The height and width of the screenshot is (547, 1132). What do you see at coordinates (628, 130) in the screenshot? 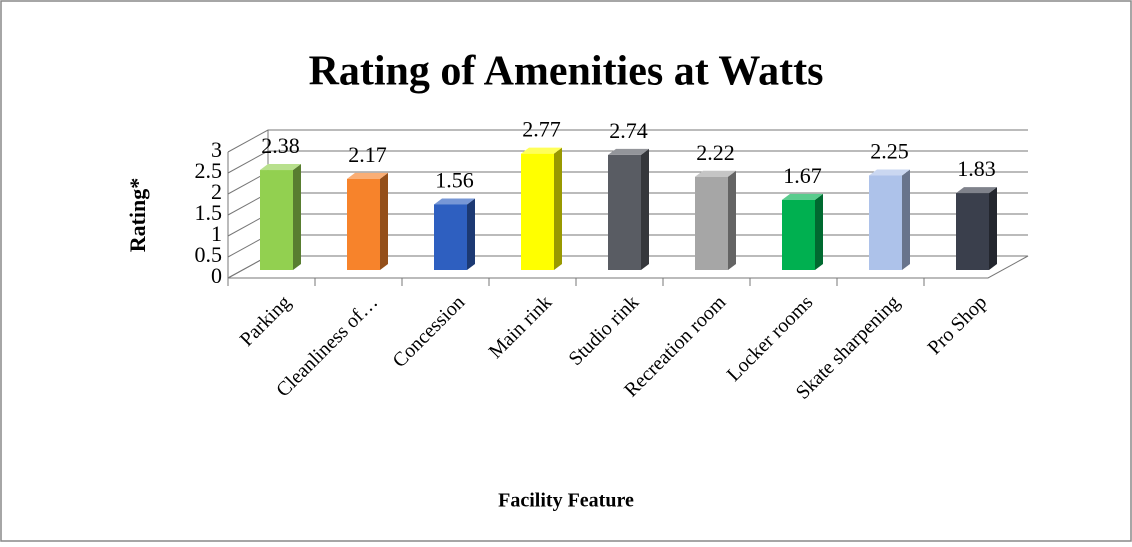
I see `data-label: 2.74` at bounding box center [628, 130].